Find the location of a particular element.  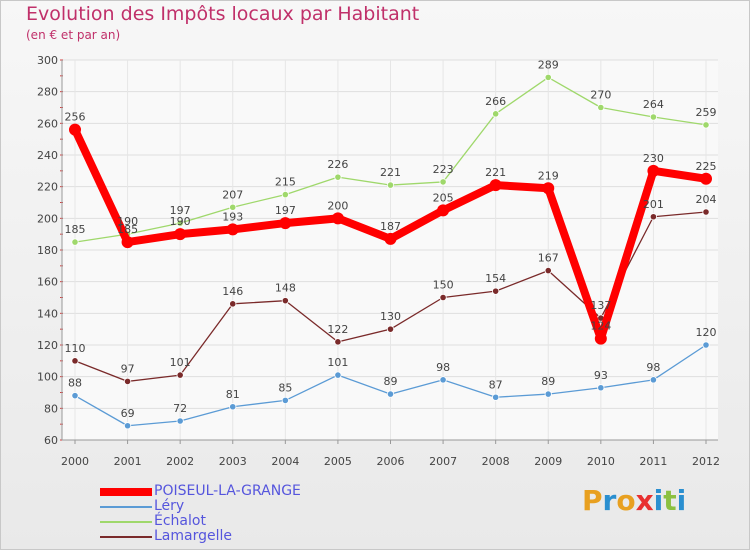

y-tick-label: 140 is located at coordinates (47, 313).